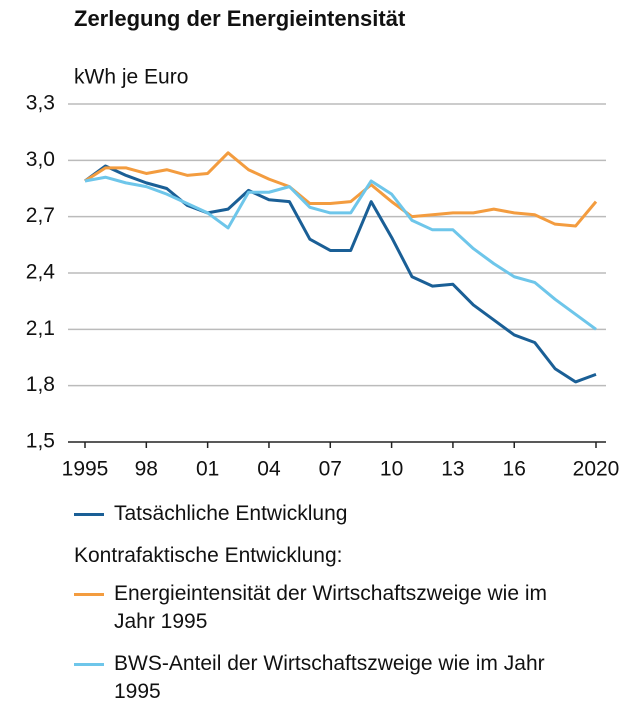 Image resolution: width=628 pixels, height=720 pixels. What do you see at coordinates (40, 384) in the screenshot?
I see `y-tick-label: 1,8` at bounding box center [40, 384].